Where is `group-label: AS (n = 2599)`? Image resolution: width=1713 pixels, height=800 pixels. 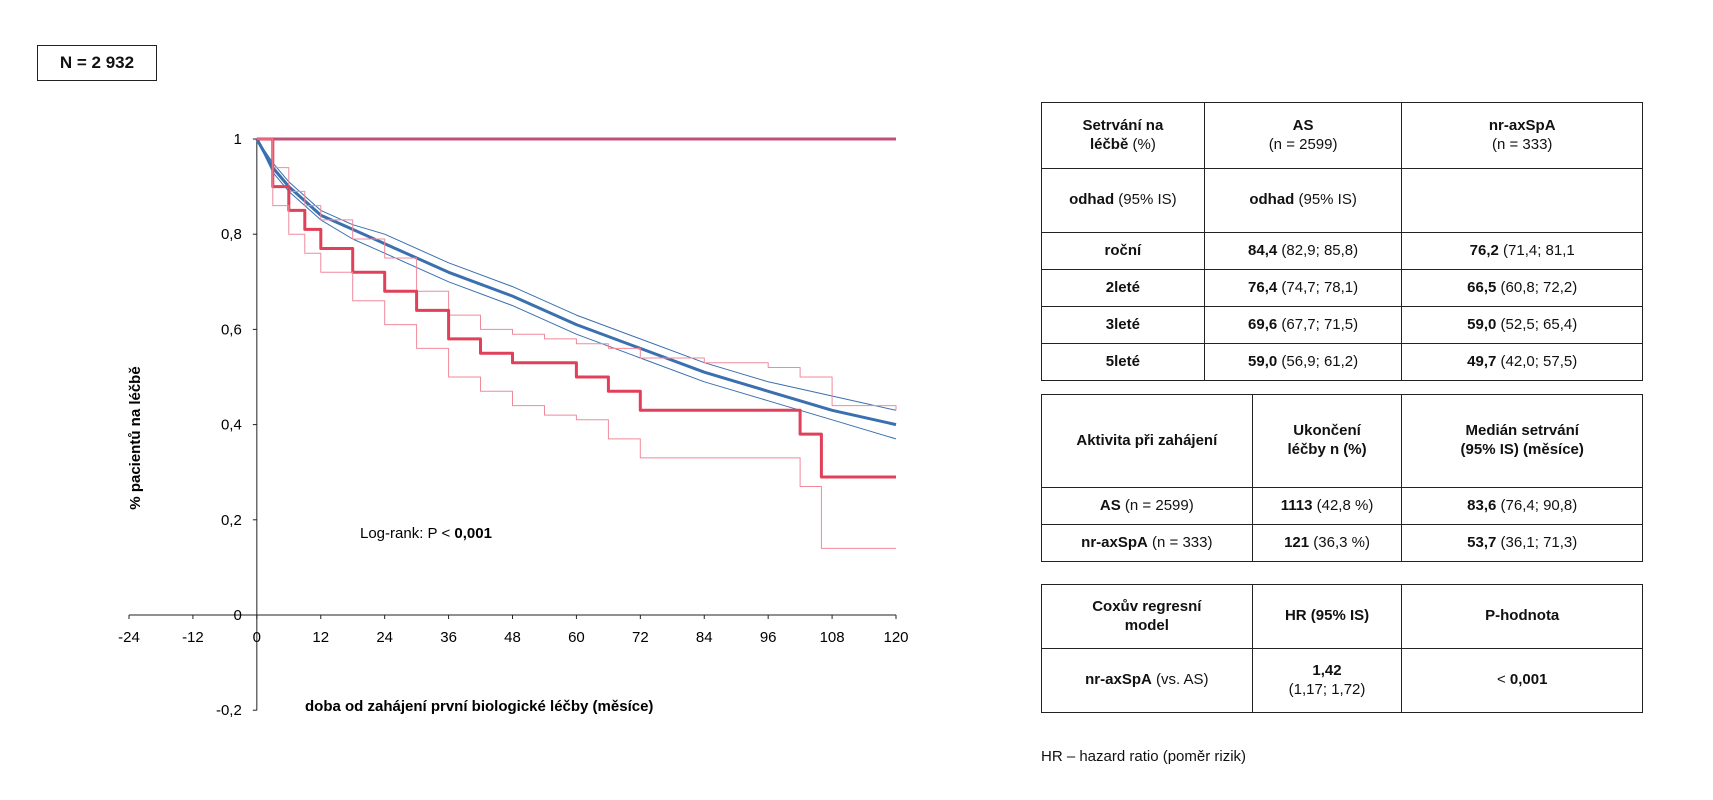
group-label: AS (n = 2599) is located at coordinates (1147, 506).